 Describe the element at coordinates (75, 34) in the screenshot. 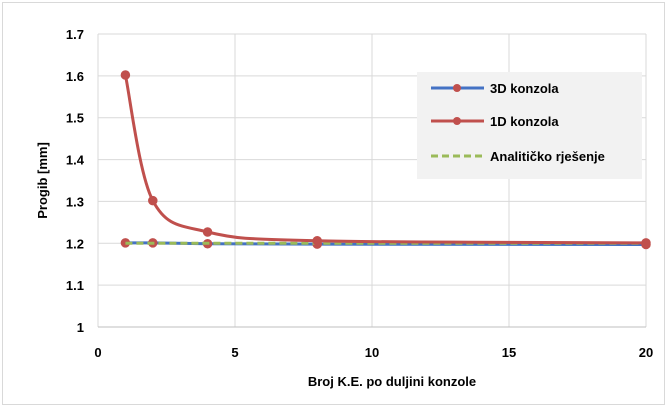

I see `y-tick-label: 1.7` at that location.